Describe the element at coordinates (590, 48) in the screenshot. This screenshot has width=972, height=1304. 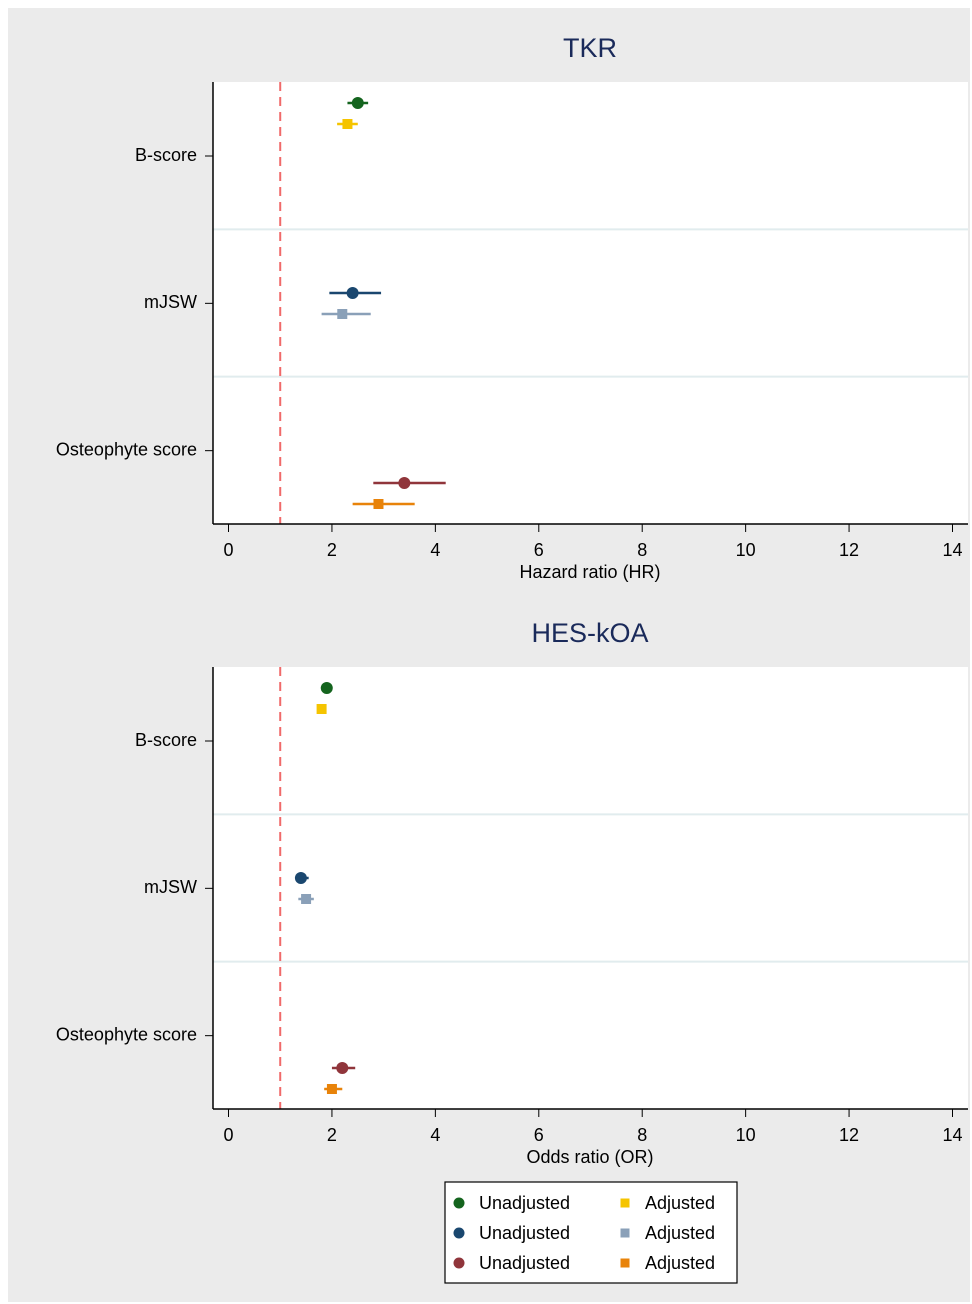
I see `chart-title: TKR` at that location.